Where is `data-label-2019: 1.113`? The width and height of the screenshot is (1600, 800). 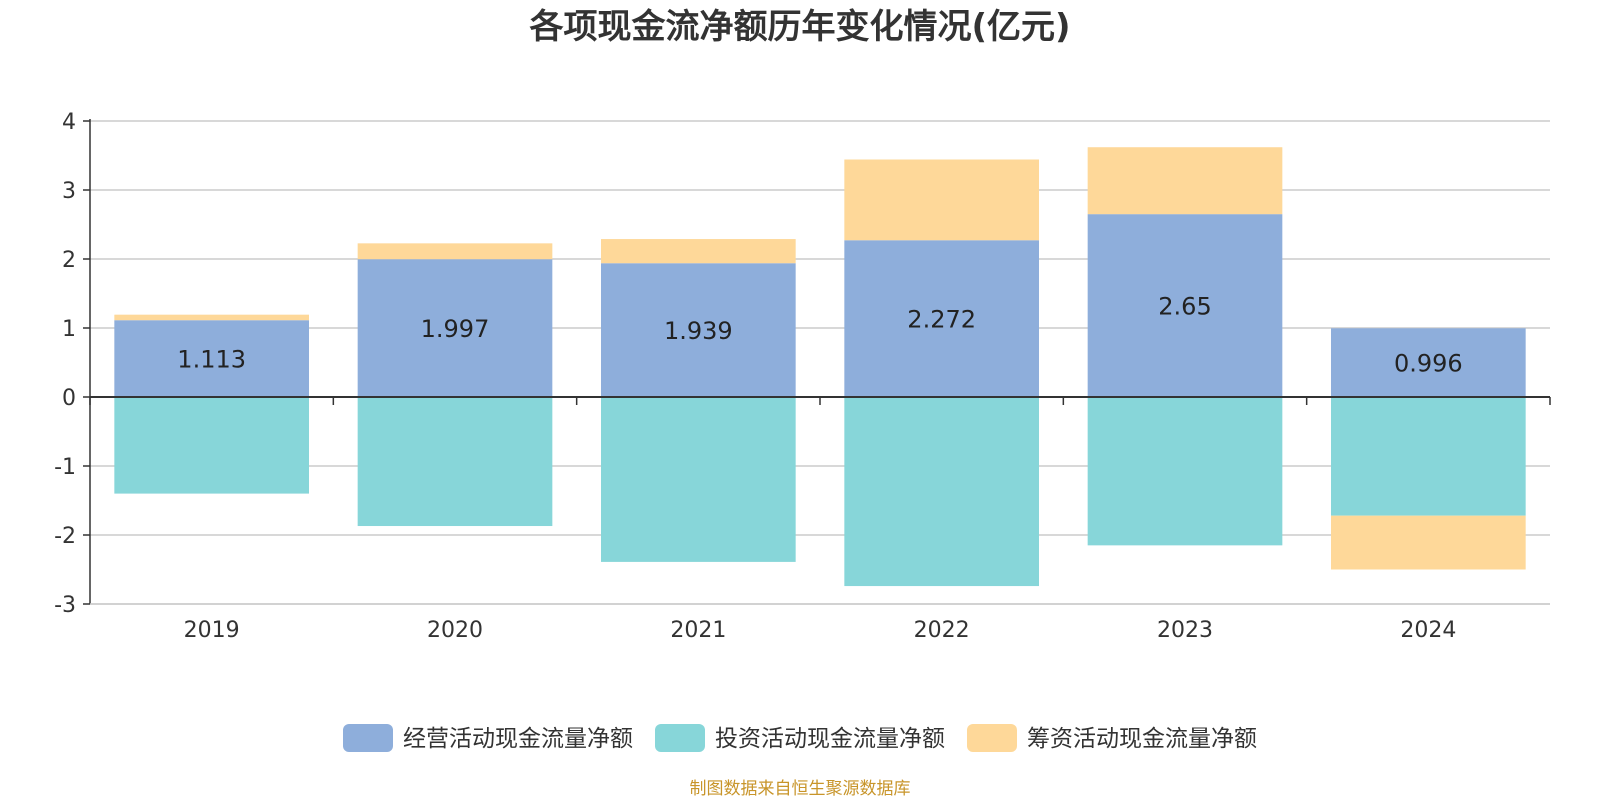
data-label-2019: 1.113 is located at coordinates (211, 360).